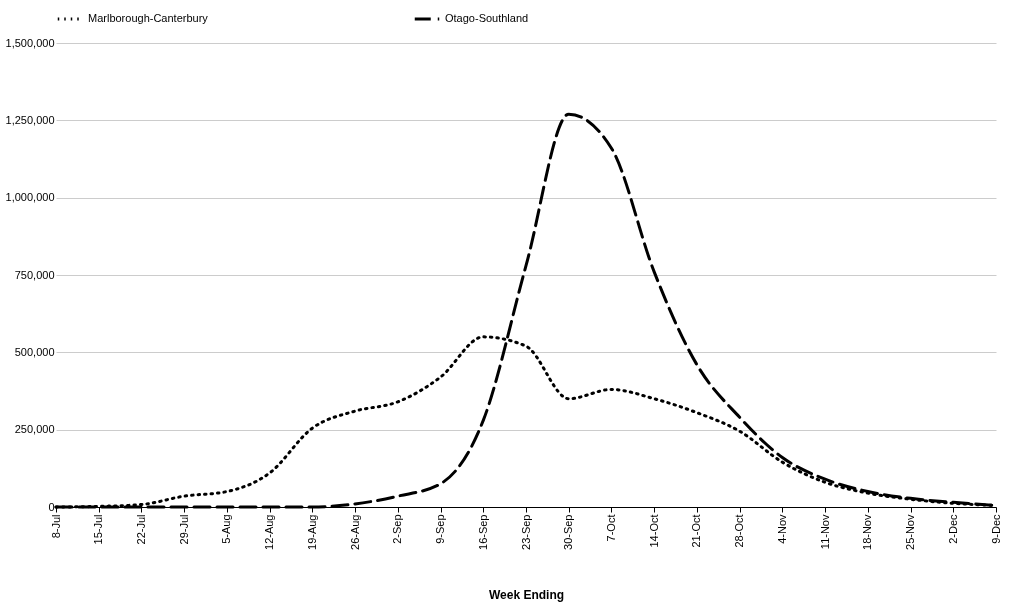 The image size is (1011, 606). Describe the element at coordinates (183, 529) in the screenshot. I see `x-tick-label: 29-Jul` at that location.